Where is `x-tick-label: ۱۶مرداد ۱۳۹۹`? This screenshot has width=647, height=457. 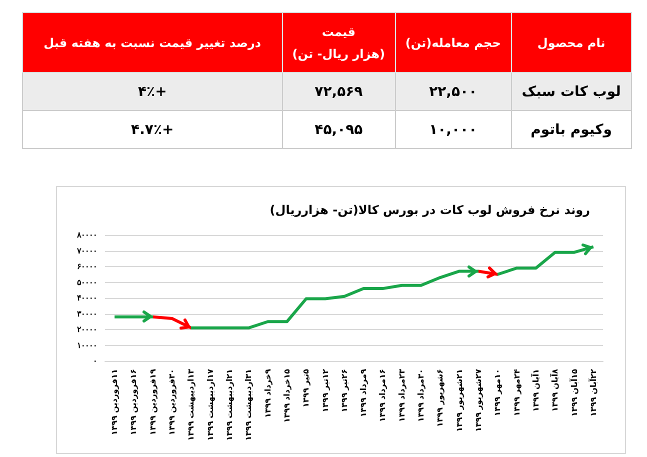 x-tick-label: ۱۶مرداد ۱۳۹۹ is located at coordinates (383, 395).